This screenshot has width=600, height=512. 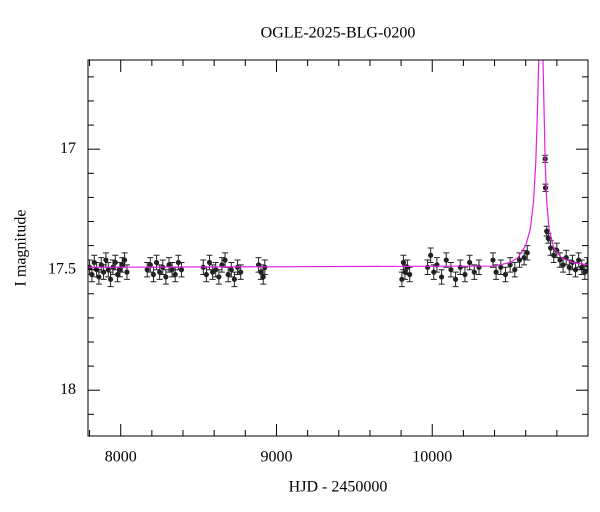 I want to click on x-axis-label: HJD - 2450000, so click(x=338, y=487).